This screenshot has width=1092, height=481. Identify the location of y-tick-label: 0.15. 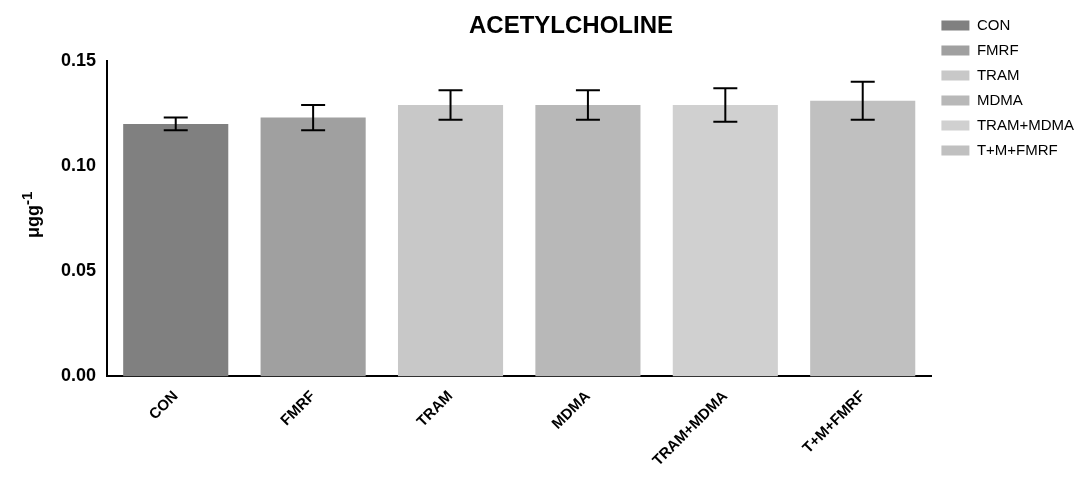
(78, 59).